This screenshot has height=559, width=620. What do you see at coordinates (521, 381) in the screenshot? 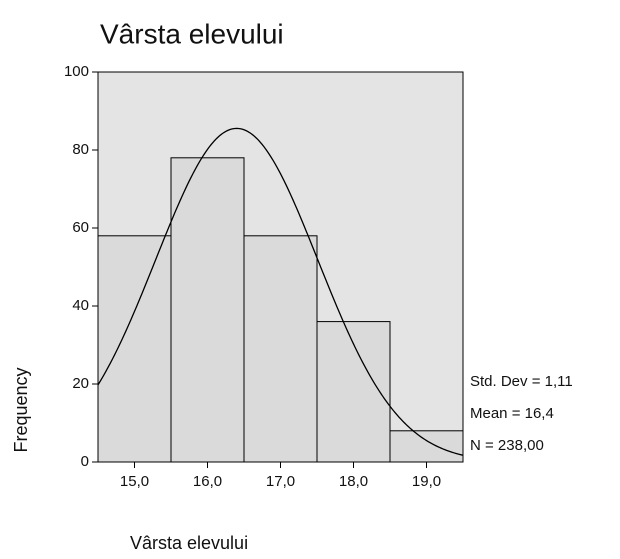
I see `stat-std-dev: Std. Dev = 1,11` at bounding box center [521, 381].